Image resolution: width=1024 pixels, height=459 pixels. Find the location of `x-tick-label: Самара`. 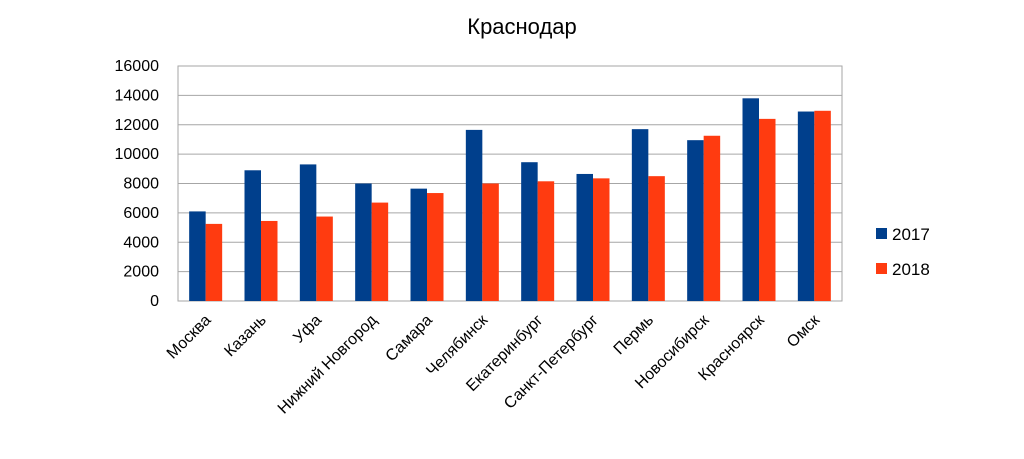

x-tick-label: Самара is located at coordinates (409, 338).